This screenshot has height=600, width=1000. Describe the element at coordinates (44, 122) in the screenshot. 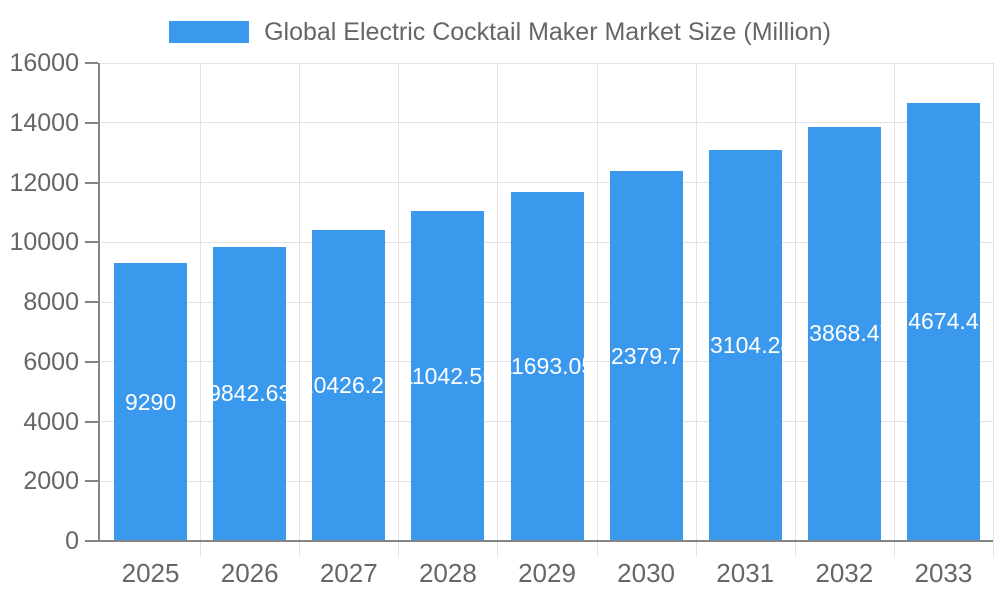

I see `y-axis-tick-label: 14000` at that location.